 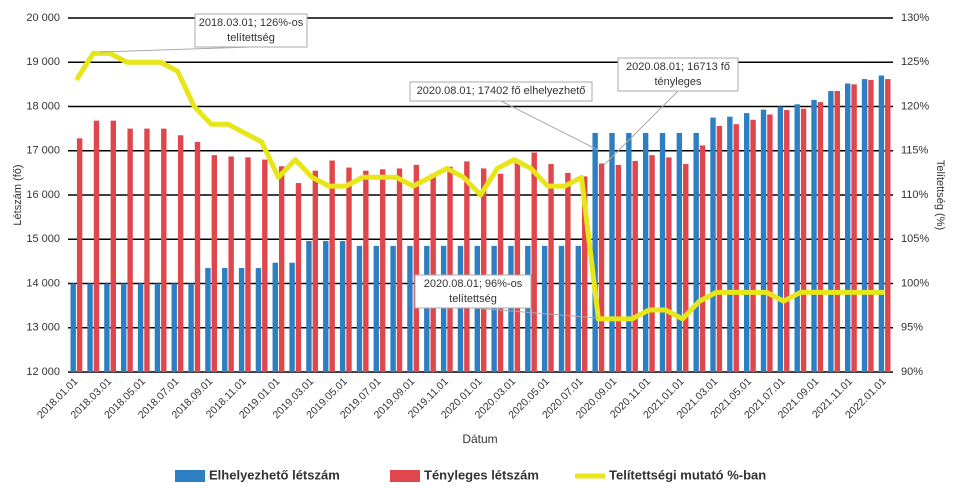 What do you see at coordinates (473, 299) in the screenshot?
I see `annotation-text: telítettség` at bounding box center [473, 299].